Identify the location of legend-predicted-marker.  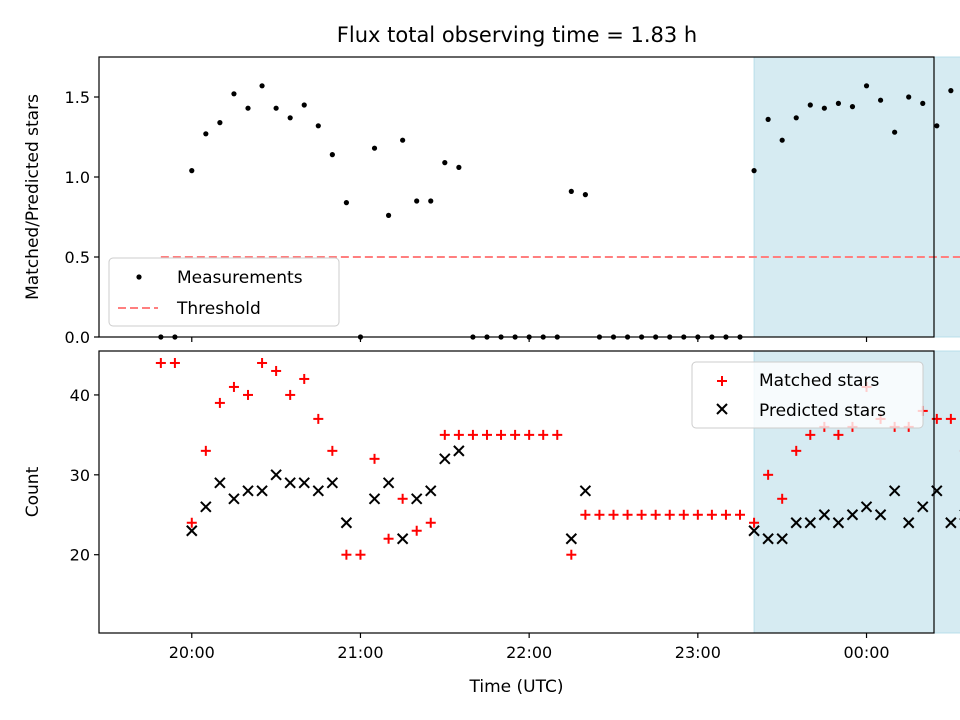
(722, 409).